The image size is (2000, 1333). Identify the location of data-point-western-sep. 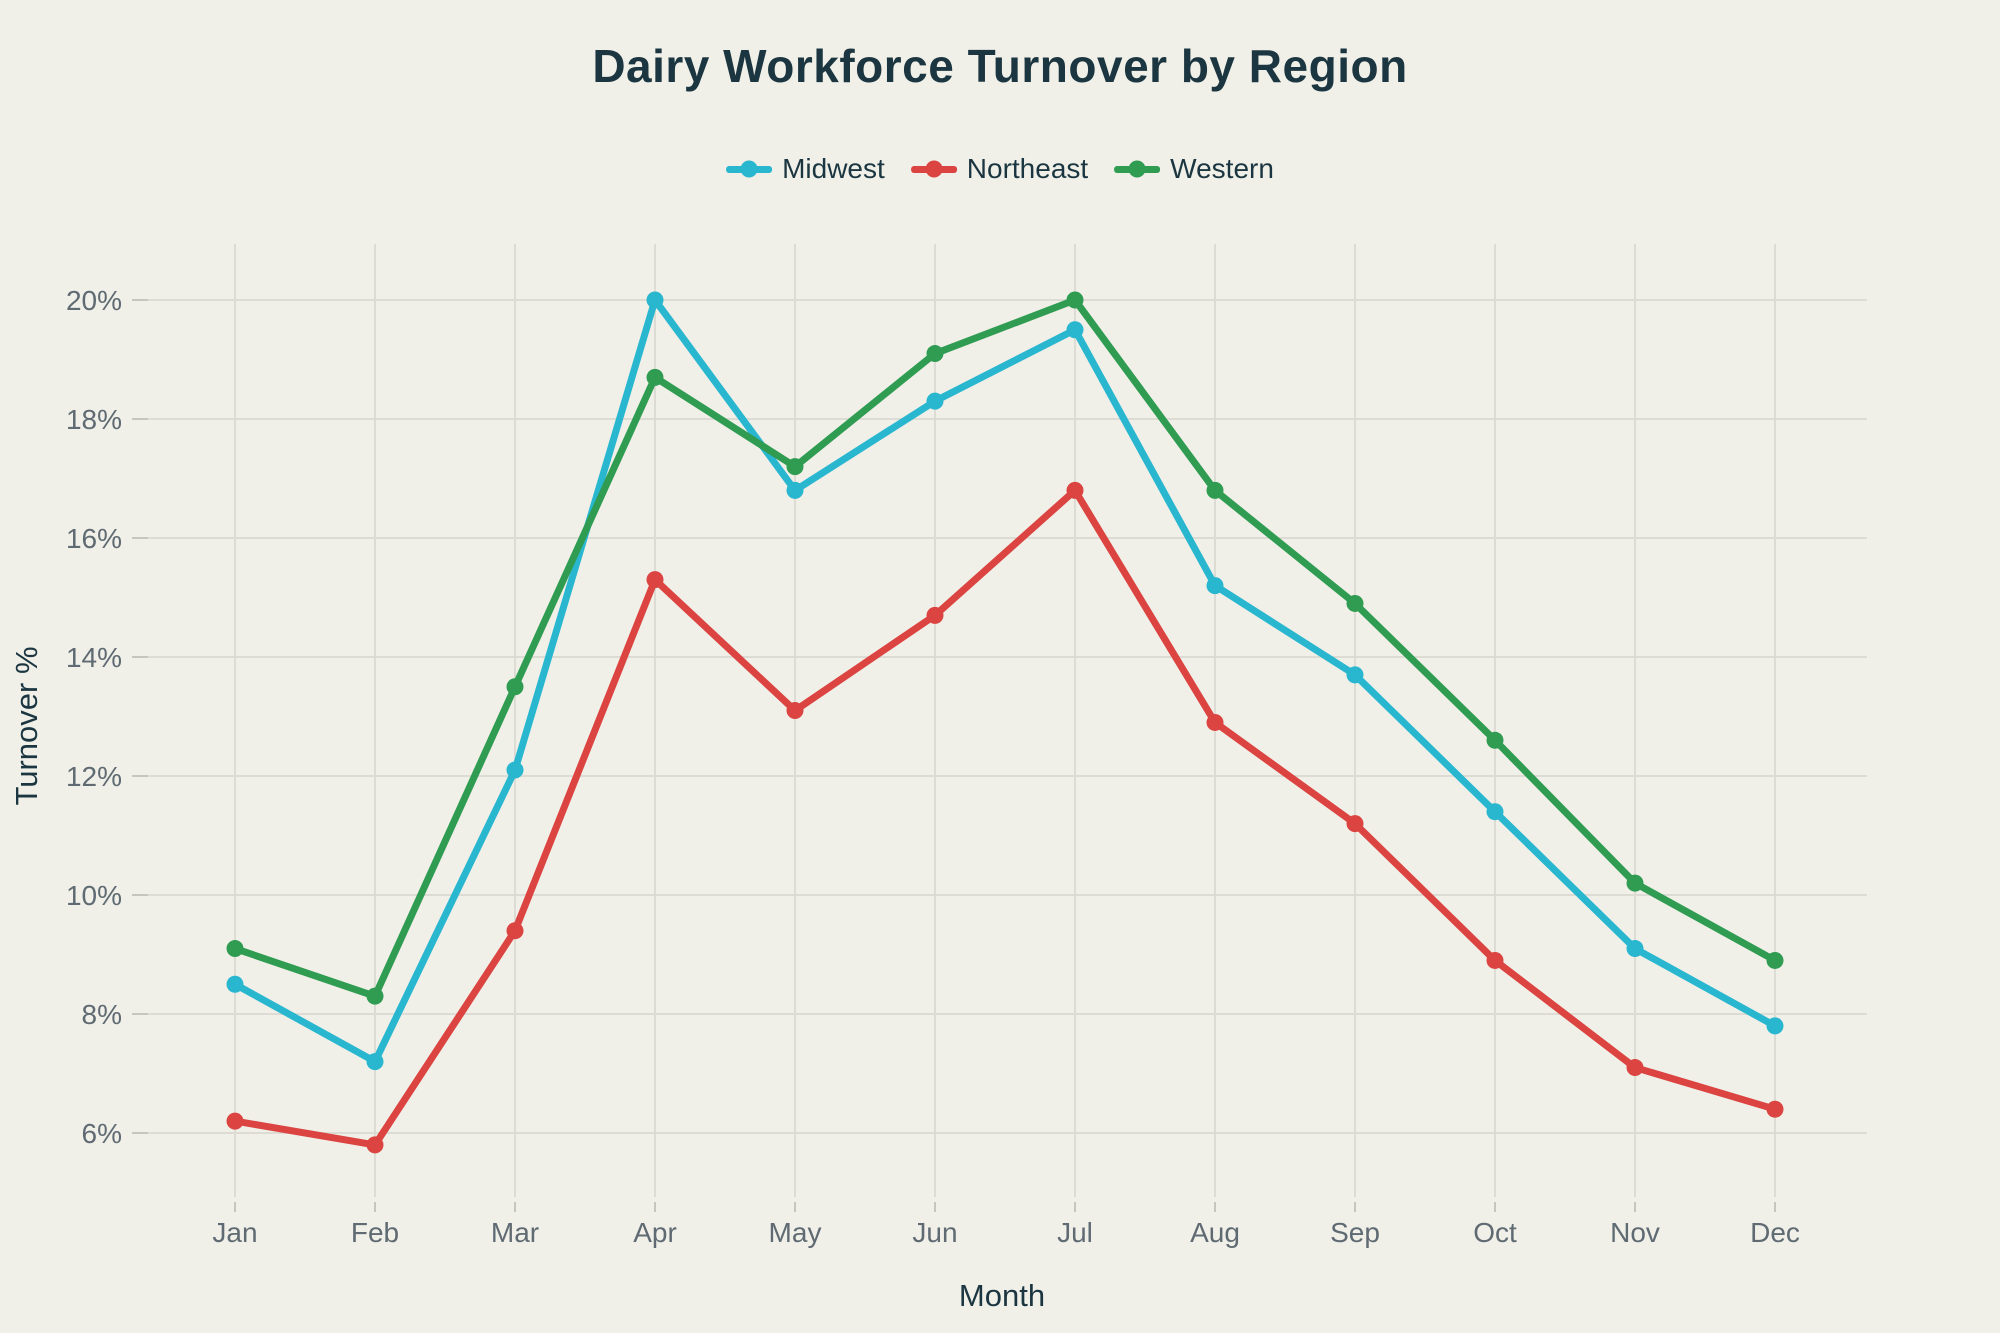
(1355, 603).